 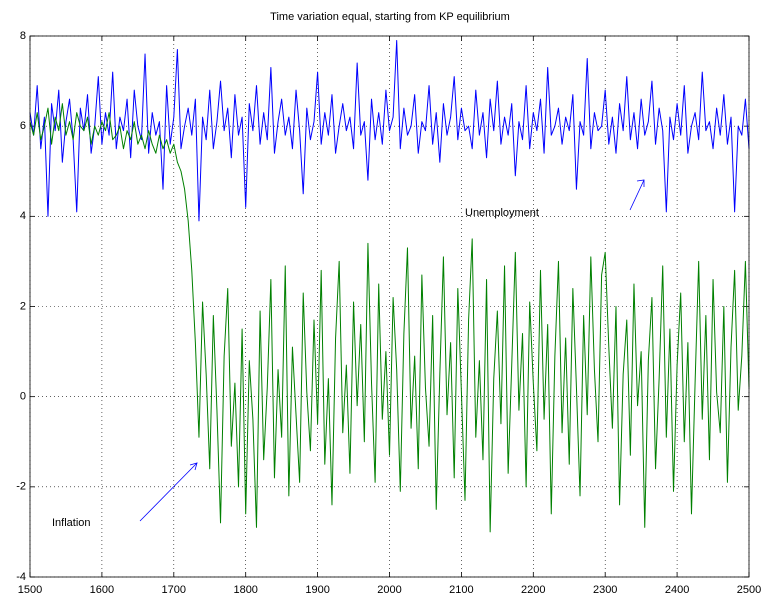 I want to click on y-tick-label: 0, so click(x=23, y=397).